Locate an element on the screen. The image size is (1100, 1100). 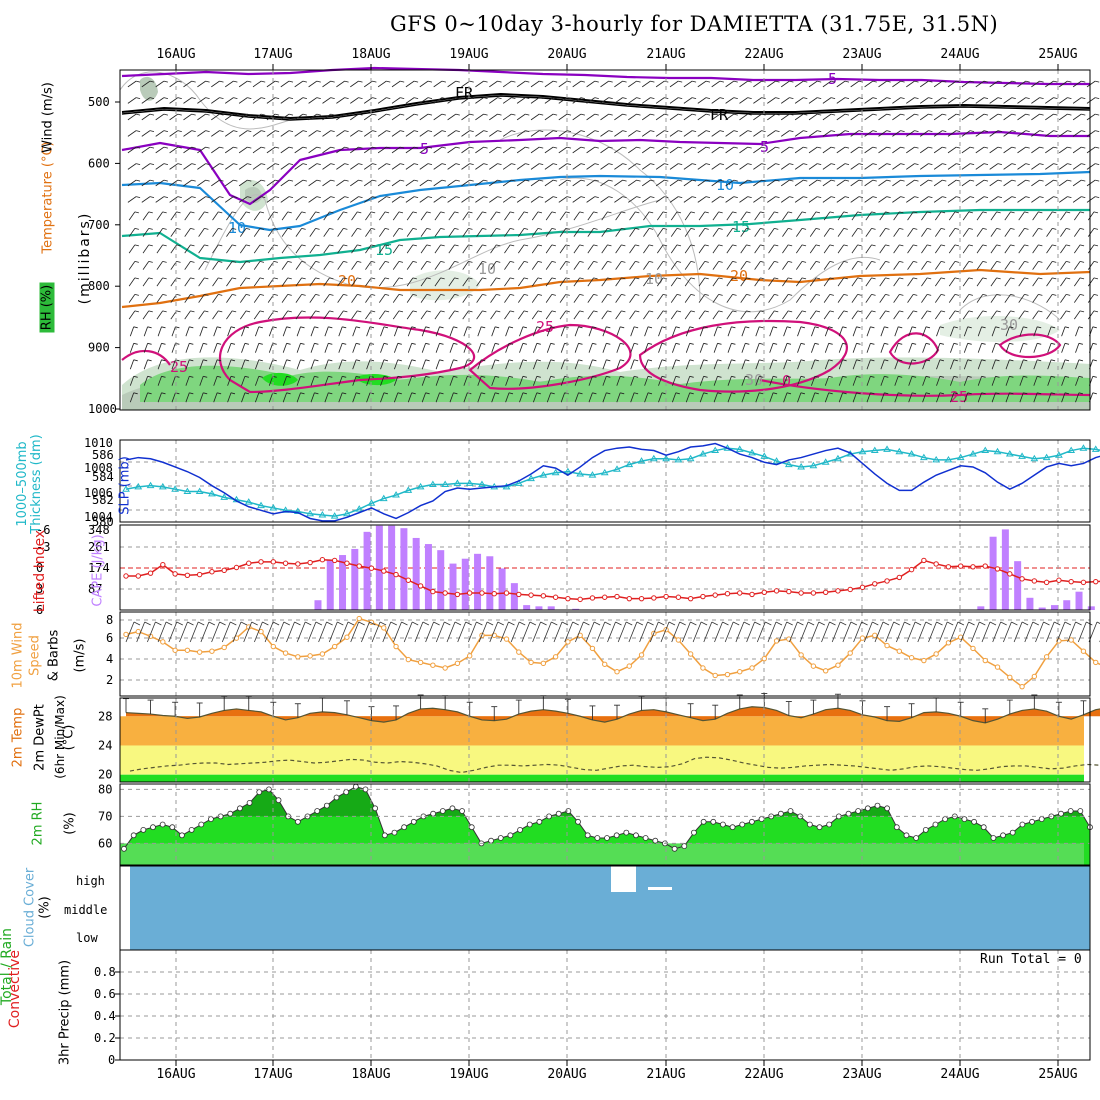
date-label: 17AUG is located at coordinates (273, 1074).